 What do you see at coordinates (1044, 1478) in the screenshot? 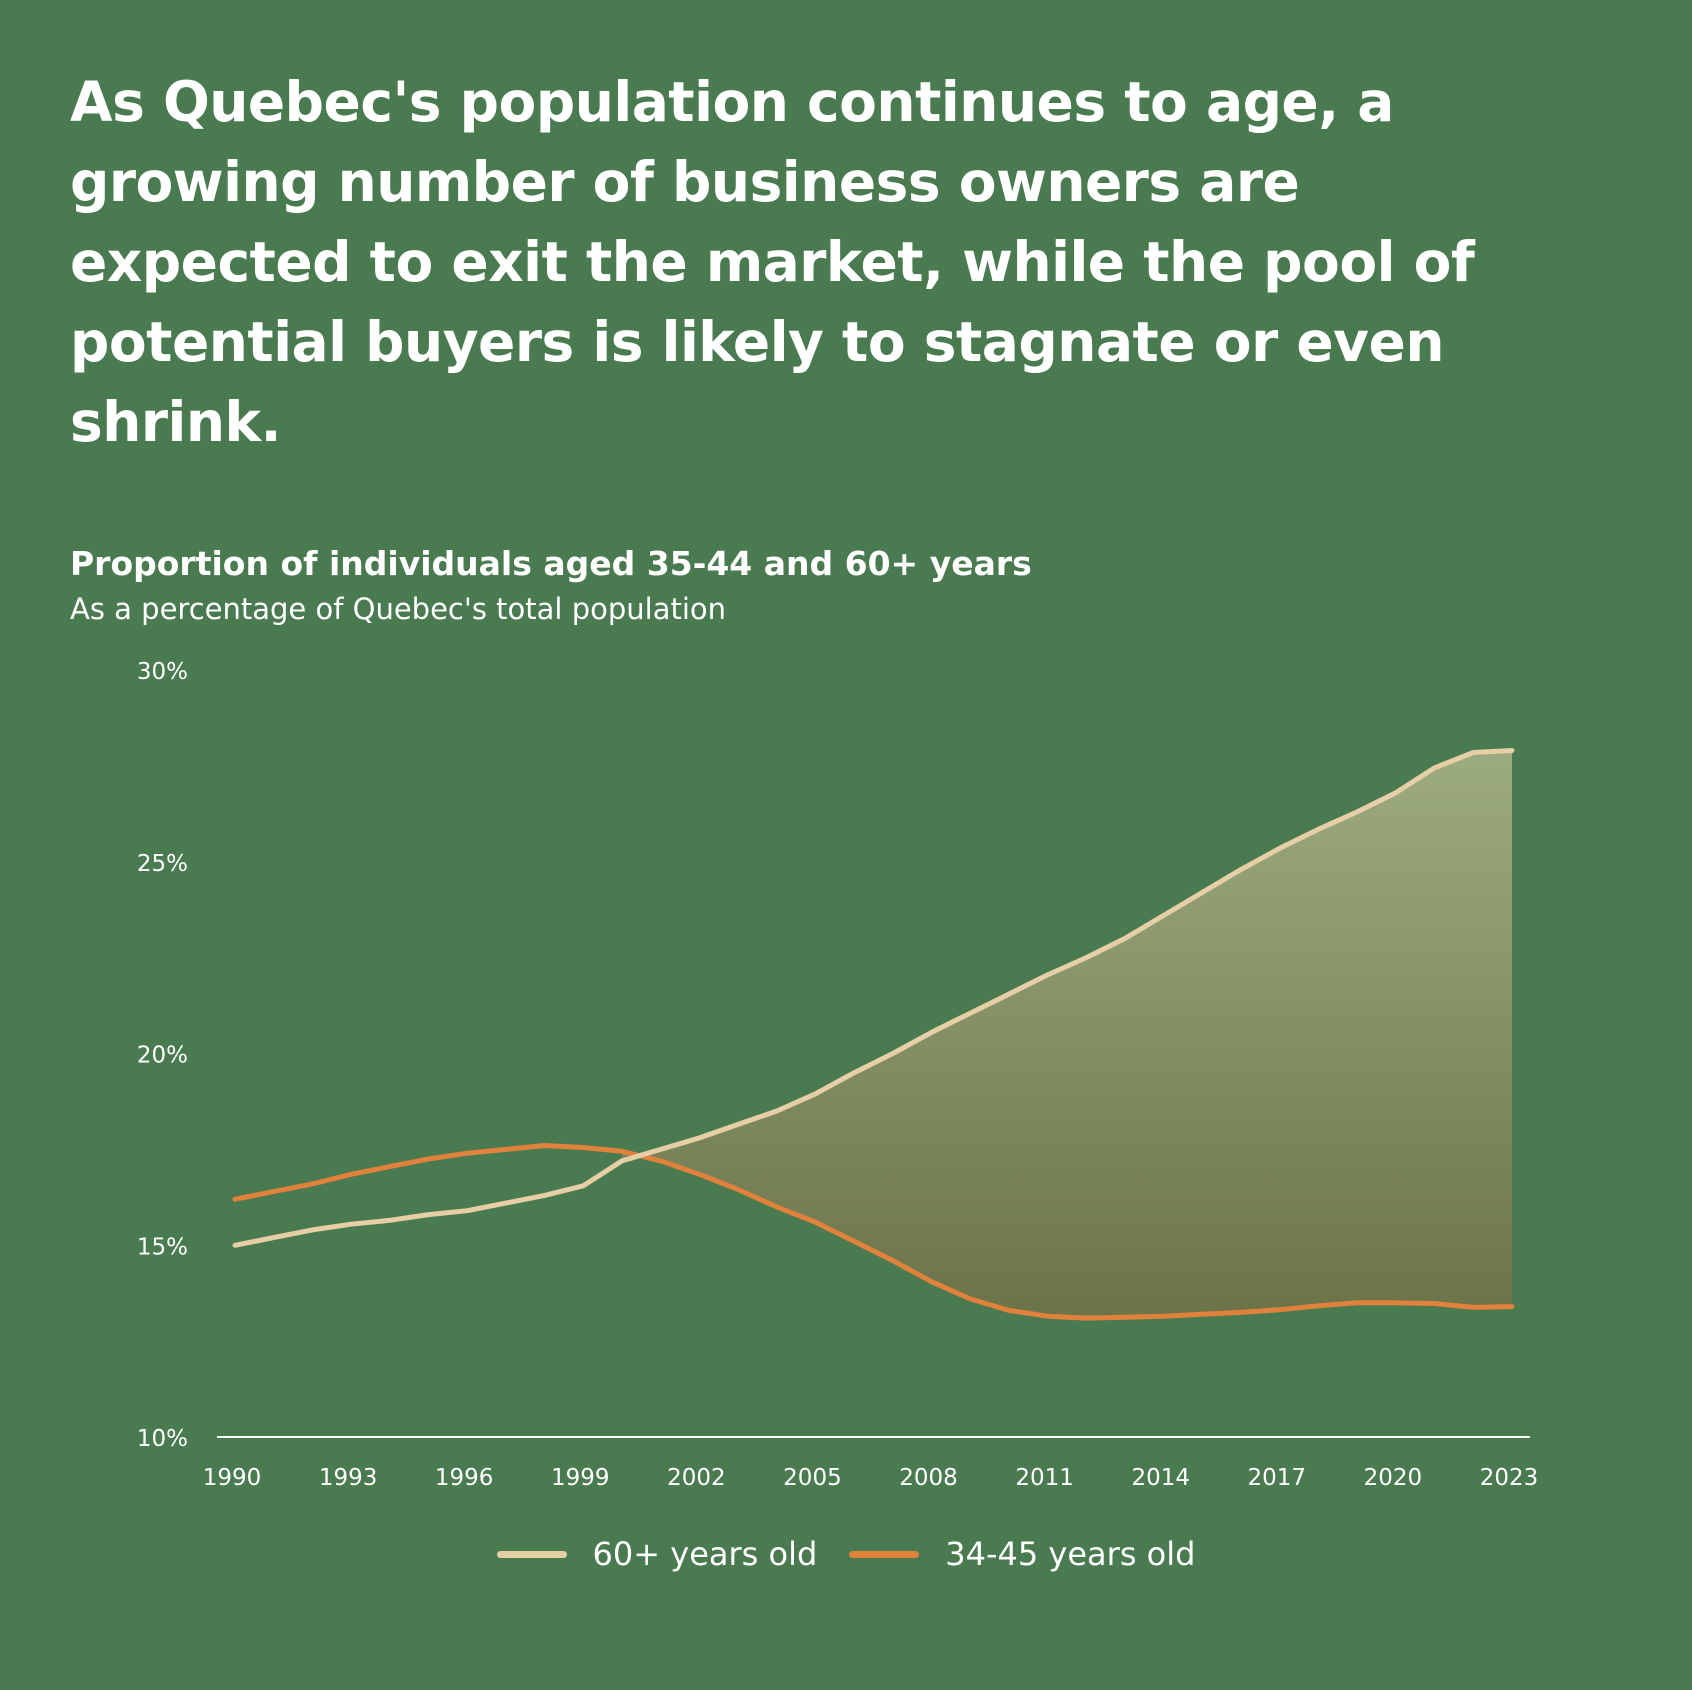
I see `x-tick-label: 2011` at bounding box center [1044, 1478].